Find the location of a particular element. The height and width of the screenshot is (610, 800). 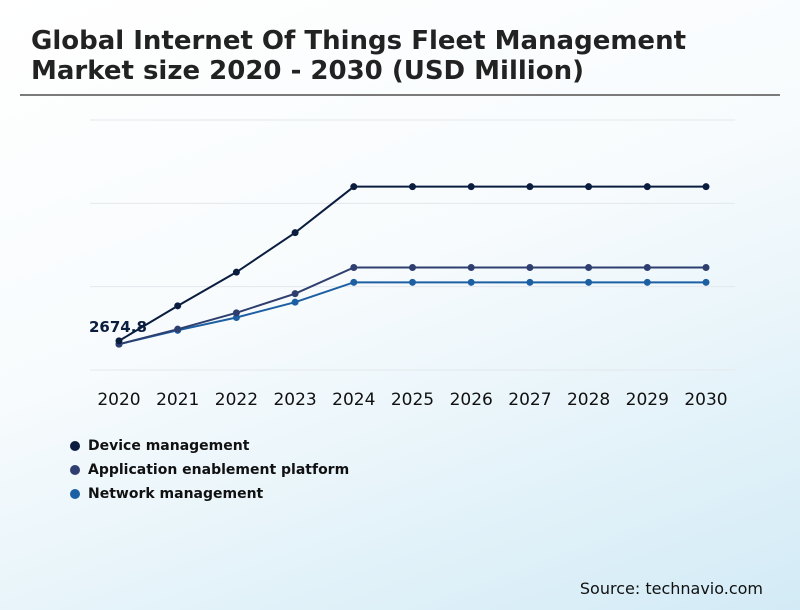

data-label: 2674.8 is located at coordinates (118, 327).